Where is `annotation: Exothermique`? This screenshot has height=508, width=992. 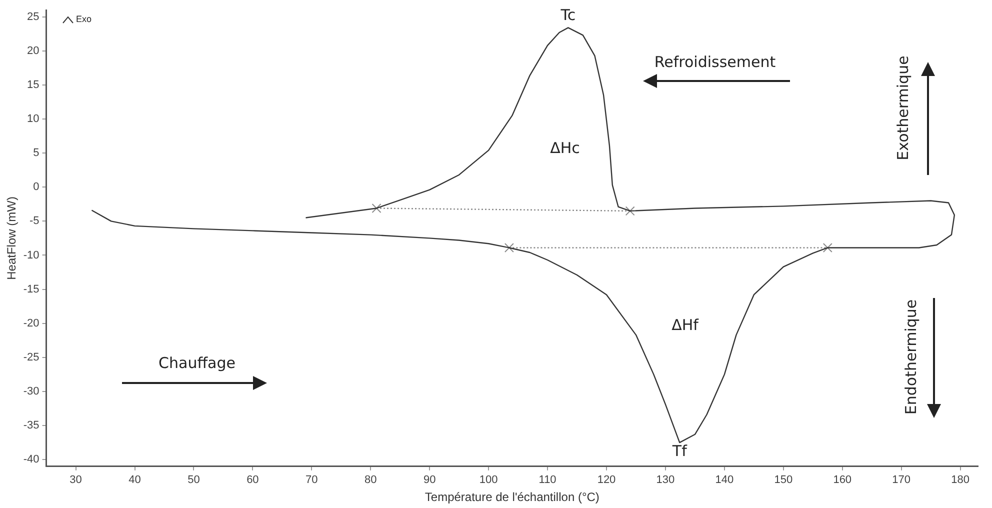
annotation: Exothermique is located at coordinates (903, 108).